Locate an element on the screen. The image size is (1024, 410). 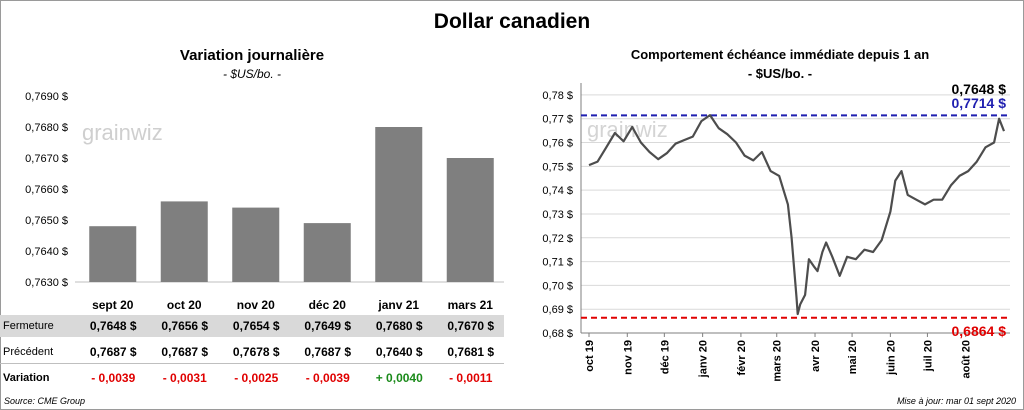
last-value-label: 0,7648 $ is located at coordinates (979, 89).